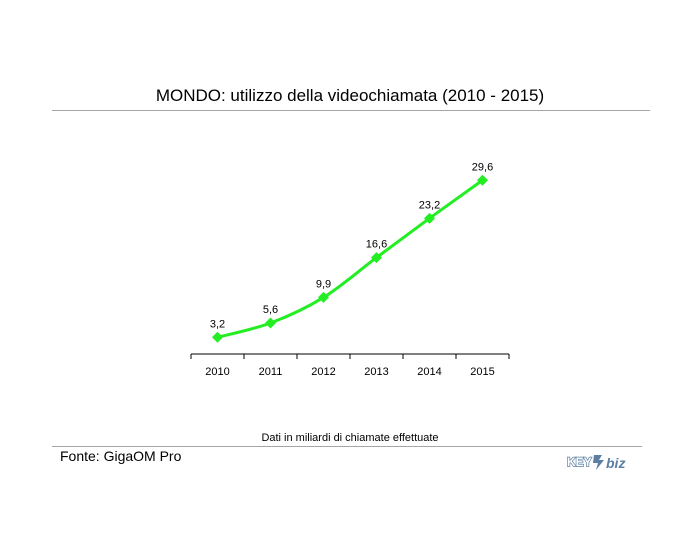 Image resolution: width=700 pixels, height=550 pixels. What do you see at coordinates (323, 284) in the screenshot?
I see `data-label: 9,9` at bounding box center [323, 284].